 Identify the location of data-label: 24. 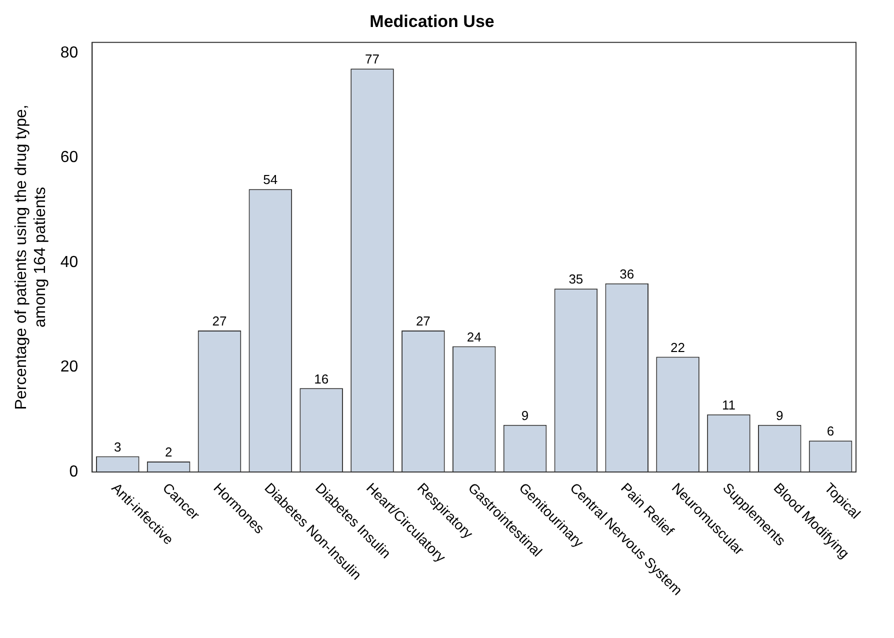
(474, 336).